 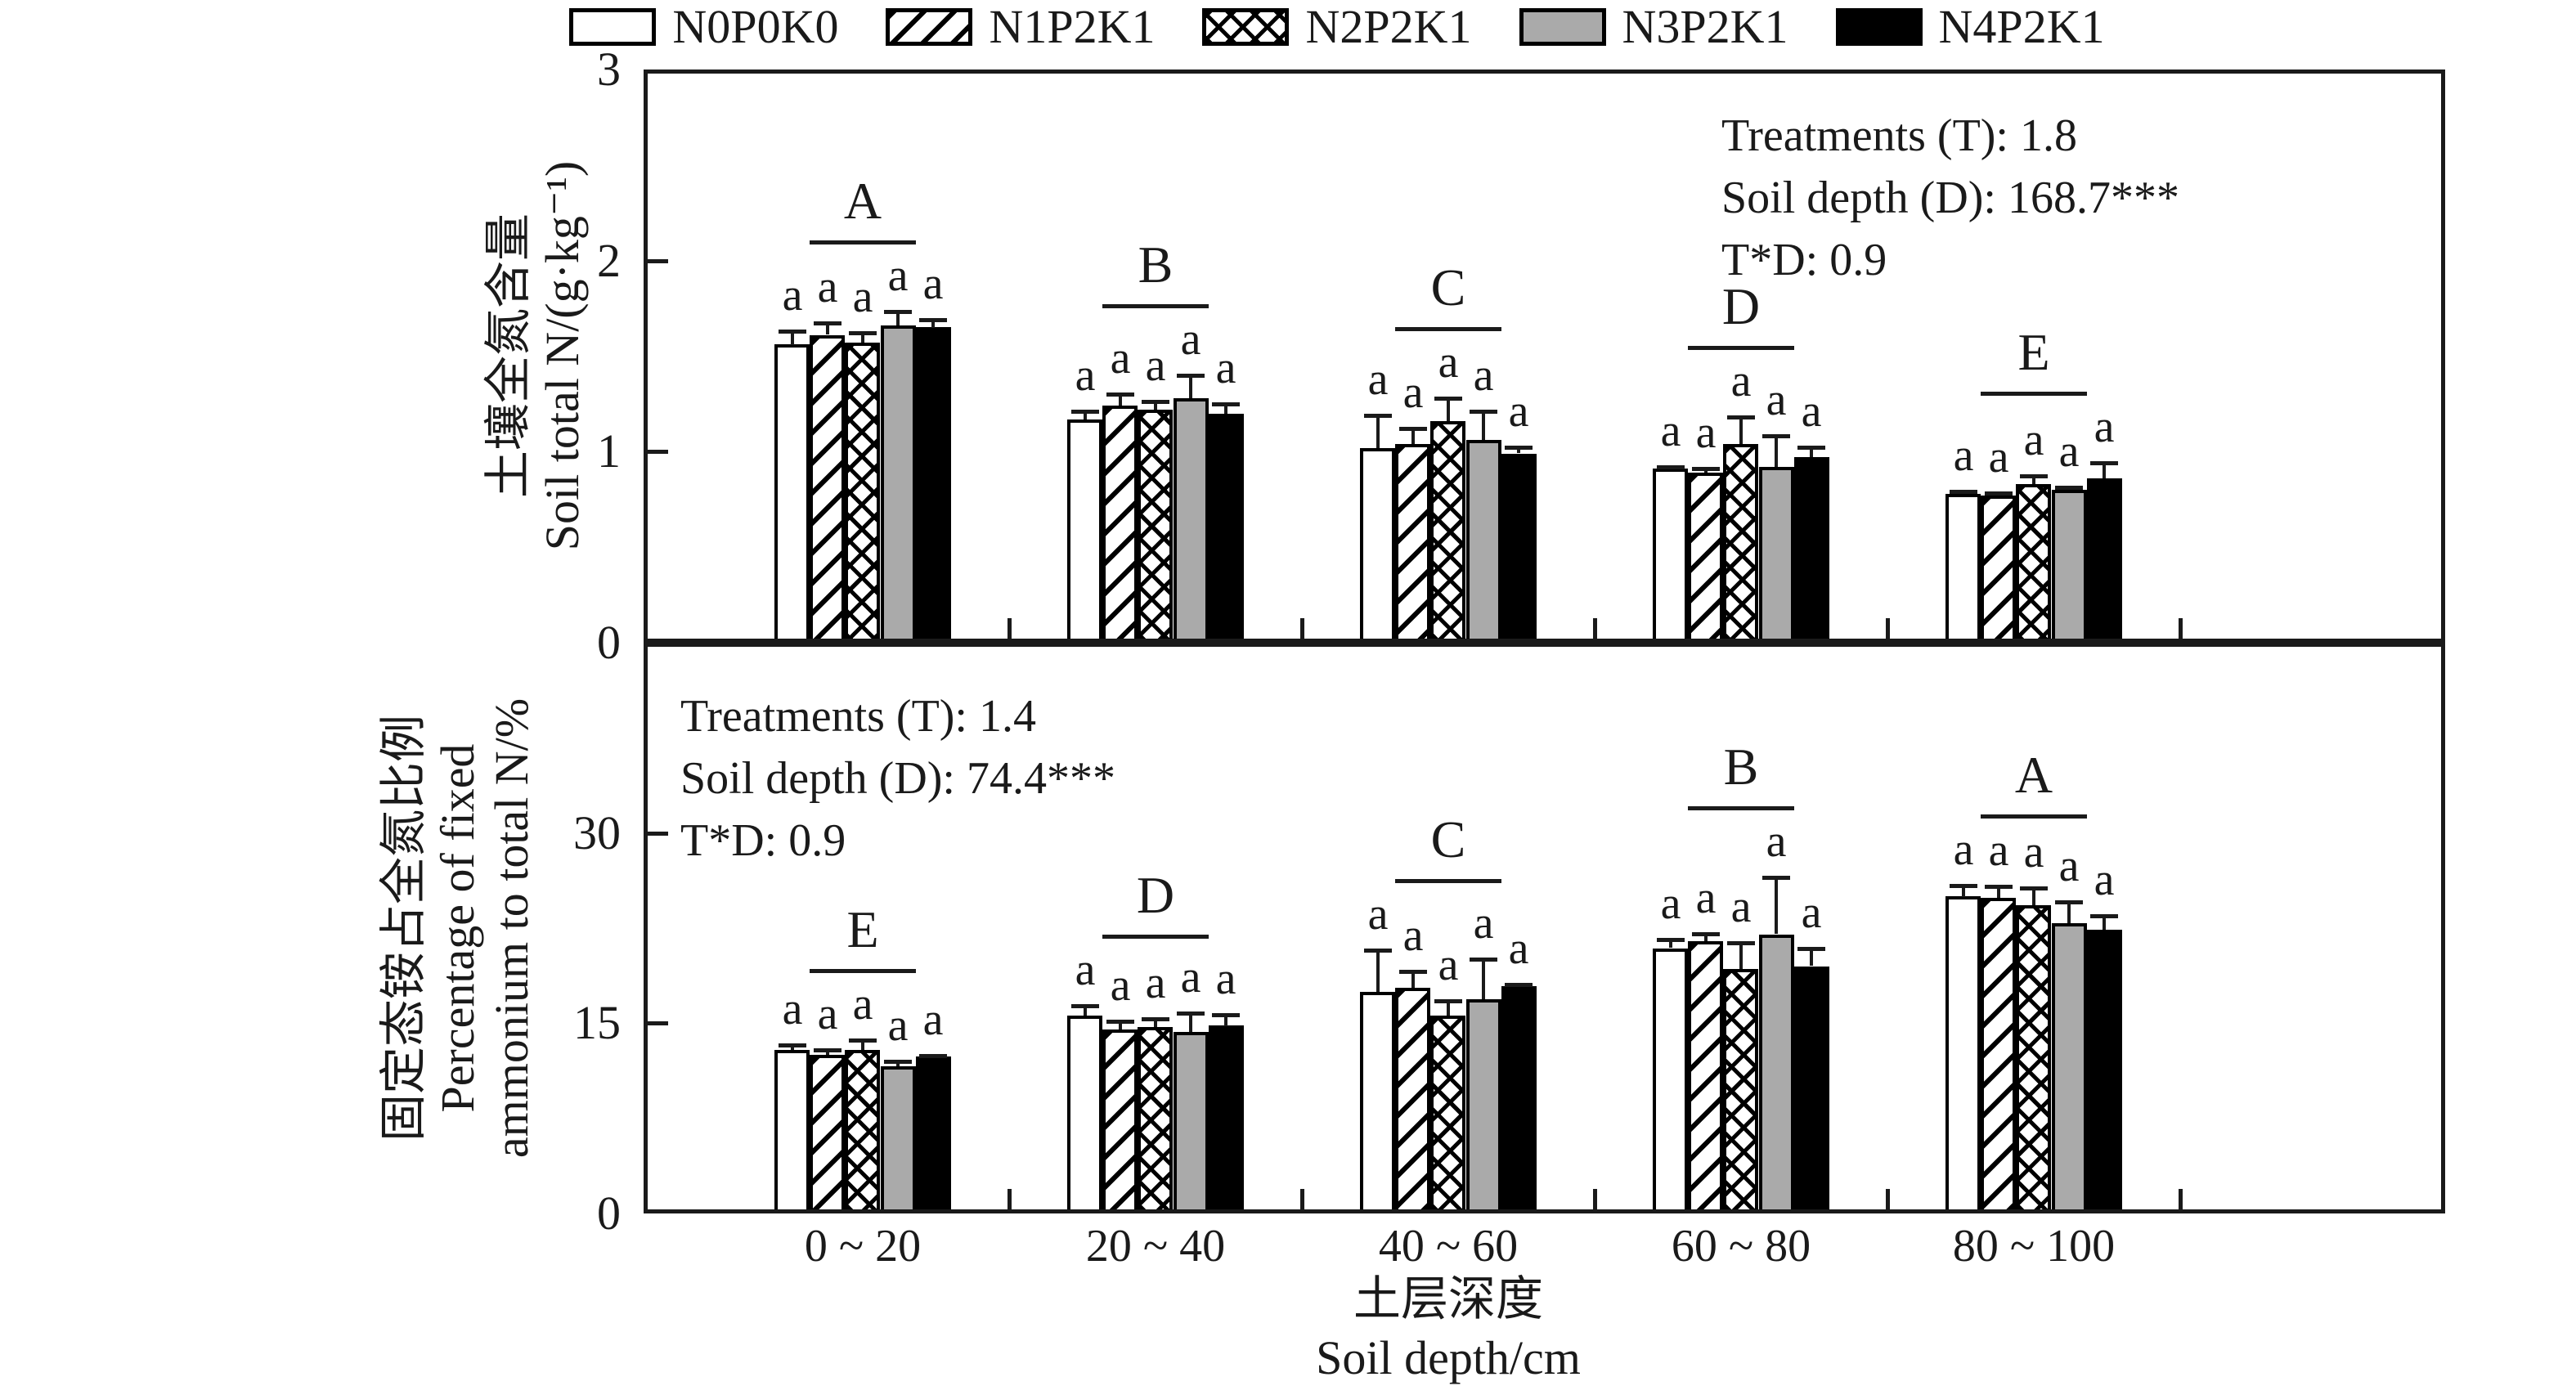 I want to click on bar-N1P2K1-group3, so click(x=1413, y=1100).